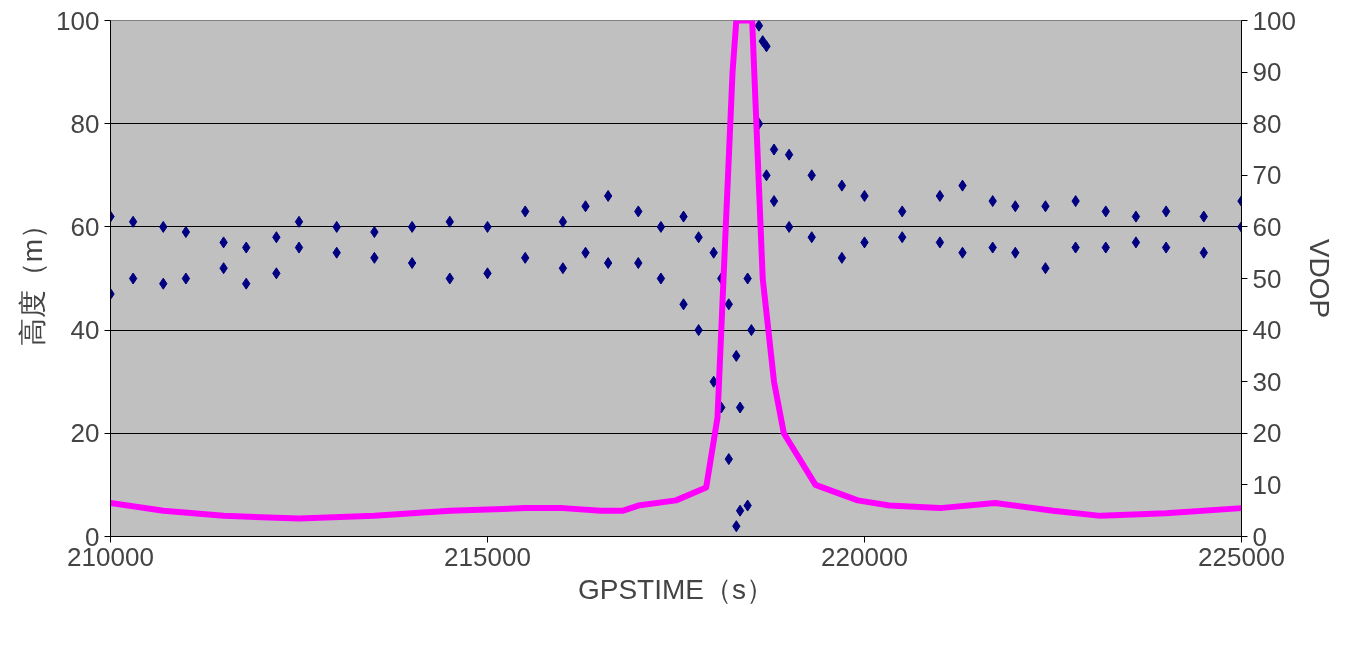 The height and width of the screenshot is (646, 1371). Describe the element at coordinates (1267, 175) in the screenshot. I see `y2-tick-label: 70` at that location.